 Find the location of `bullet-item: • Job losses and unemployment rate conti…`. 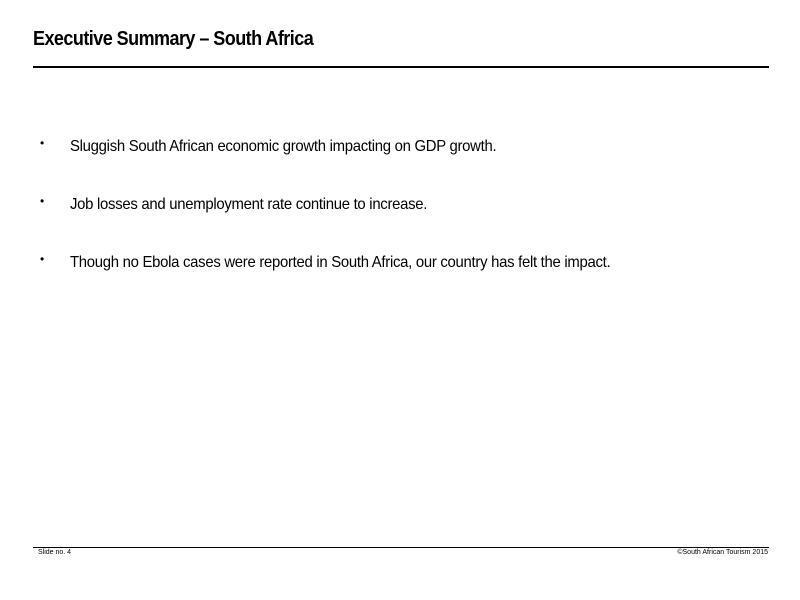

bullet-item: • Job losses and unemployment rate conti… is located at coordinates (405, 223).